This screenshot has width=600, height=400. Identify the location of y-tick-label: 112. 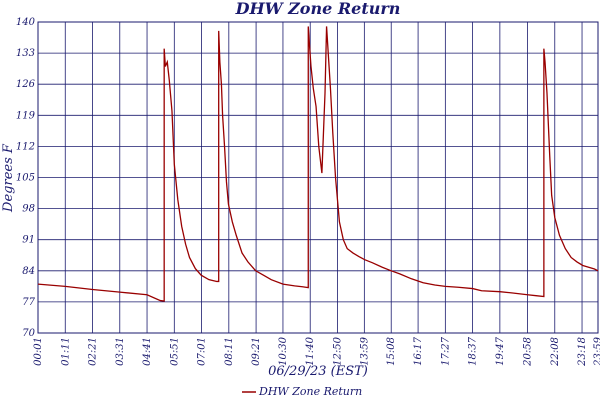
(25, 146).